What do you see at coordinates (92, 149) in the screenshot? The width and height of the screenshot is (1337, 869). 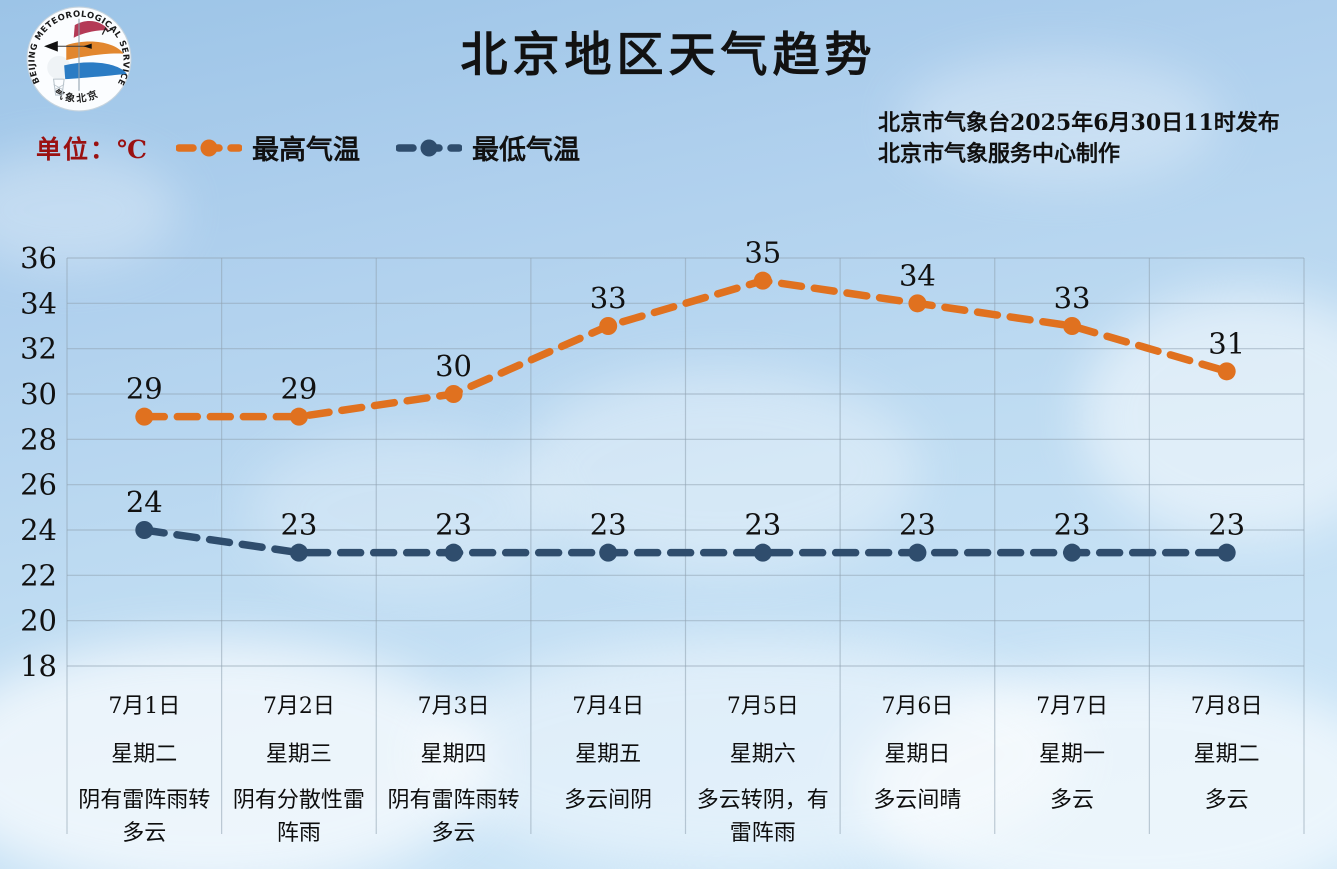 I see `unit-label: 单位：℃` at bounding box center [92, 149].